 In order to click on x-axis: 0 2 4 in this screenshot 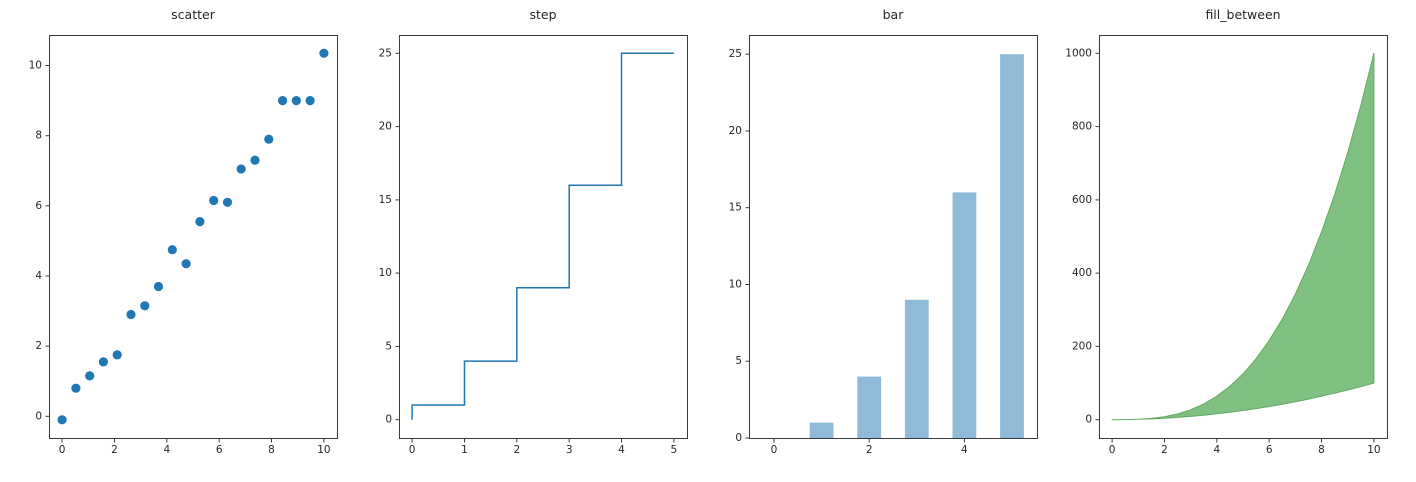, I will do `click(869, 447)`.